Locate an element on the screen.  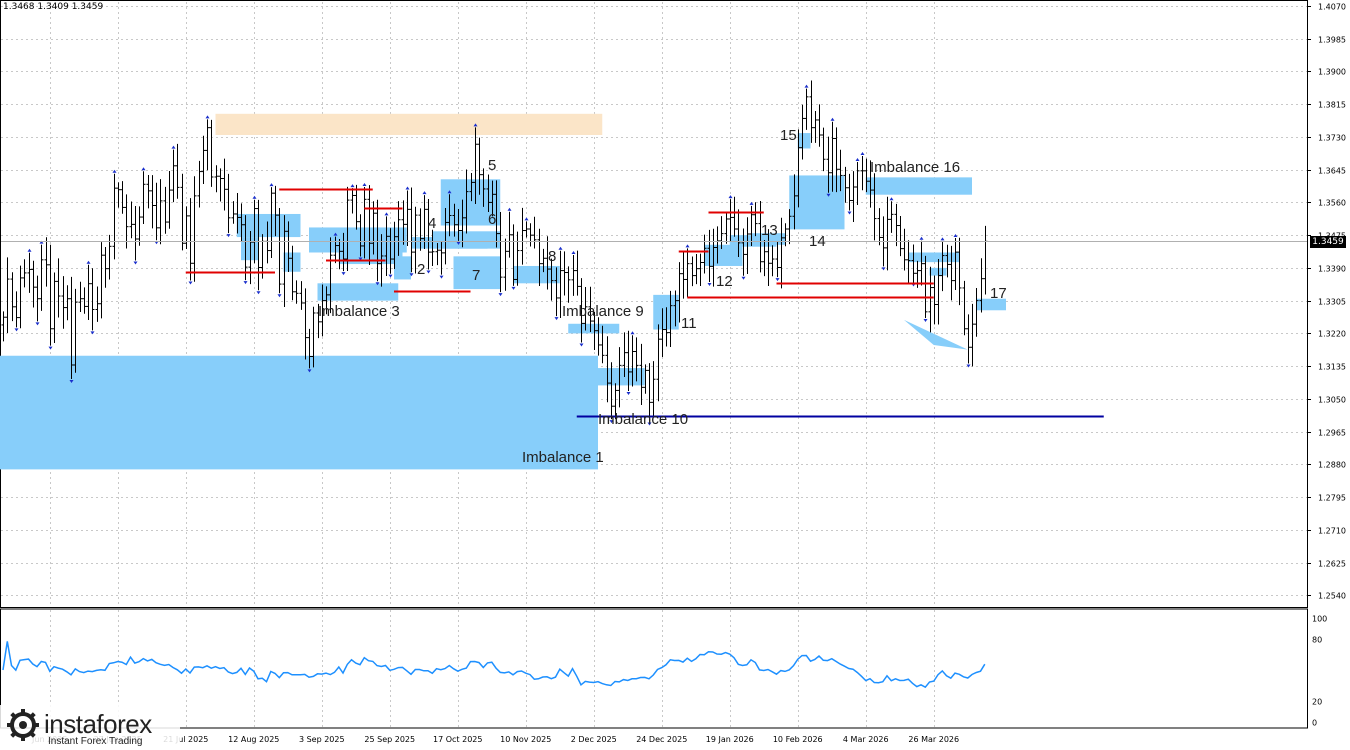
zone-label: 4 is located at coordinates (432, 223).